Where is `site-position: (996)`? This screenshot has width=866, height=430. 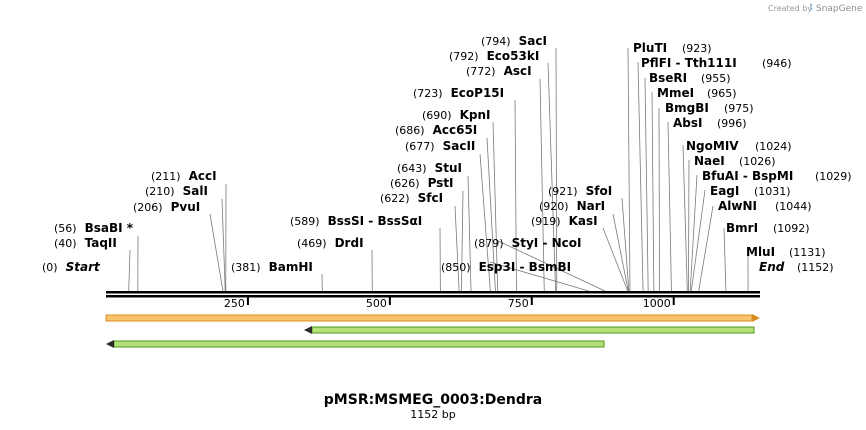
site-position: (996) is located at coordinates (732, 123).